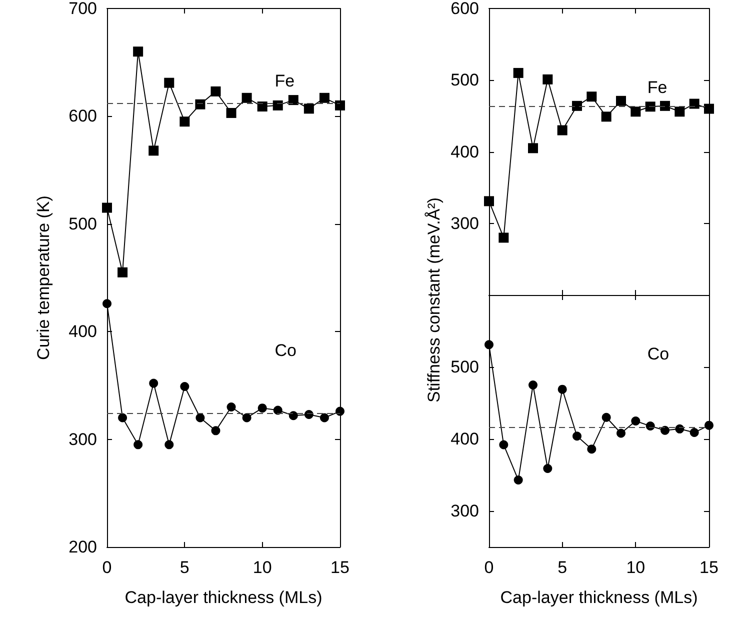 Image resolution: width=744 pixels, height=625 pixels. What do you see at coordinates (657, 87) in the screenshot?
I see `legend-label: Fe` at bounding box center [657, 87].